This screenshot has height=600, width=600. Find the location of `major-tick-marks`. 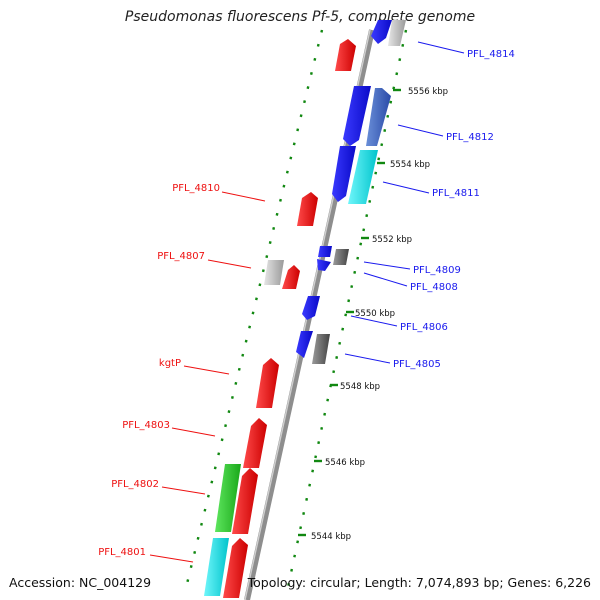

major-tick-marks is located at coordinates (349, 312).